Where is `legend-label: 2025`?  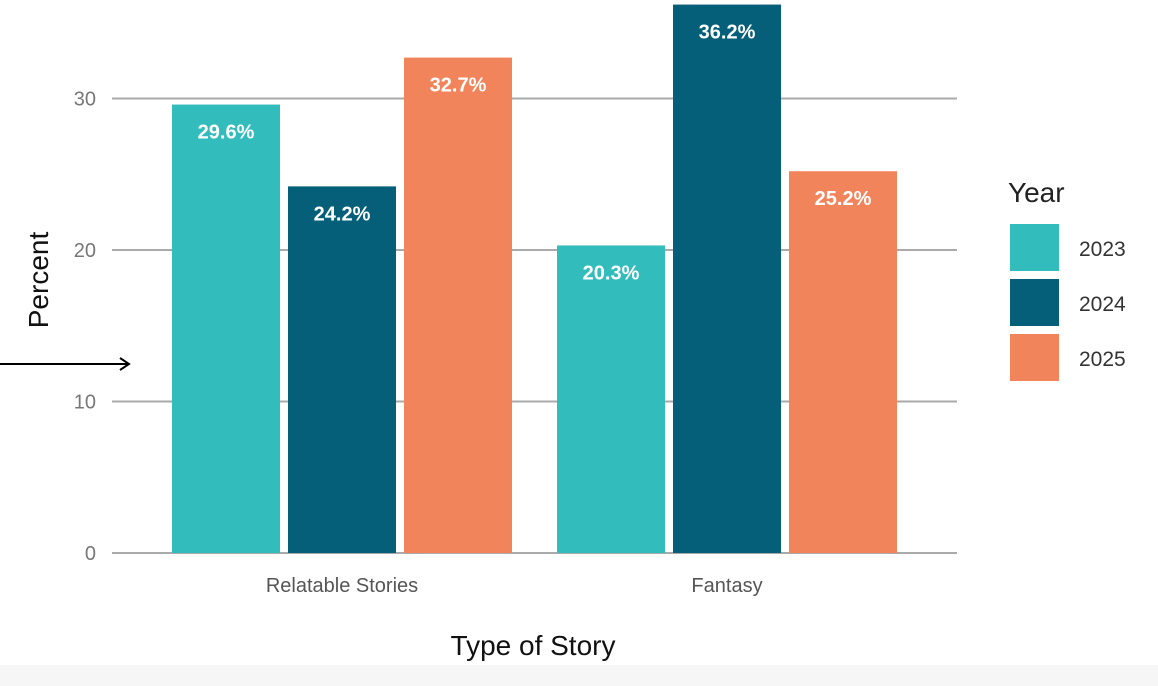 legend-label: 2025 is located at coordinates (1102, 359).